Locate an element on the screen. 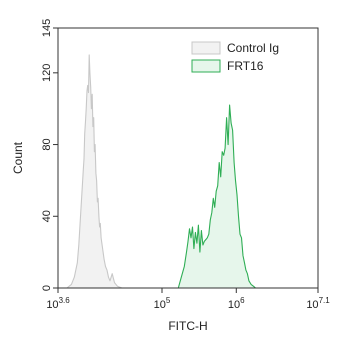 Image resolution: width=337 pixels, height=338 pixels. x-tick-label: 10⁶ is located at coordinates (236, 303).